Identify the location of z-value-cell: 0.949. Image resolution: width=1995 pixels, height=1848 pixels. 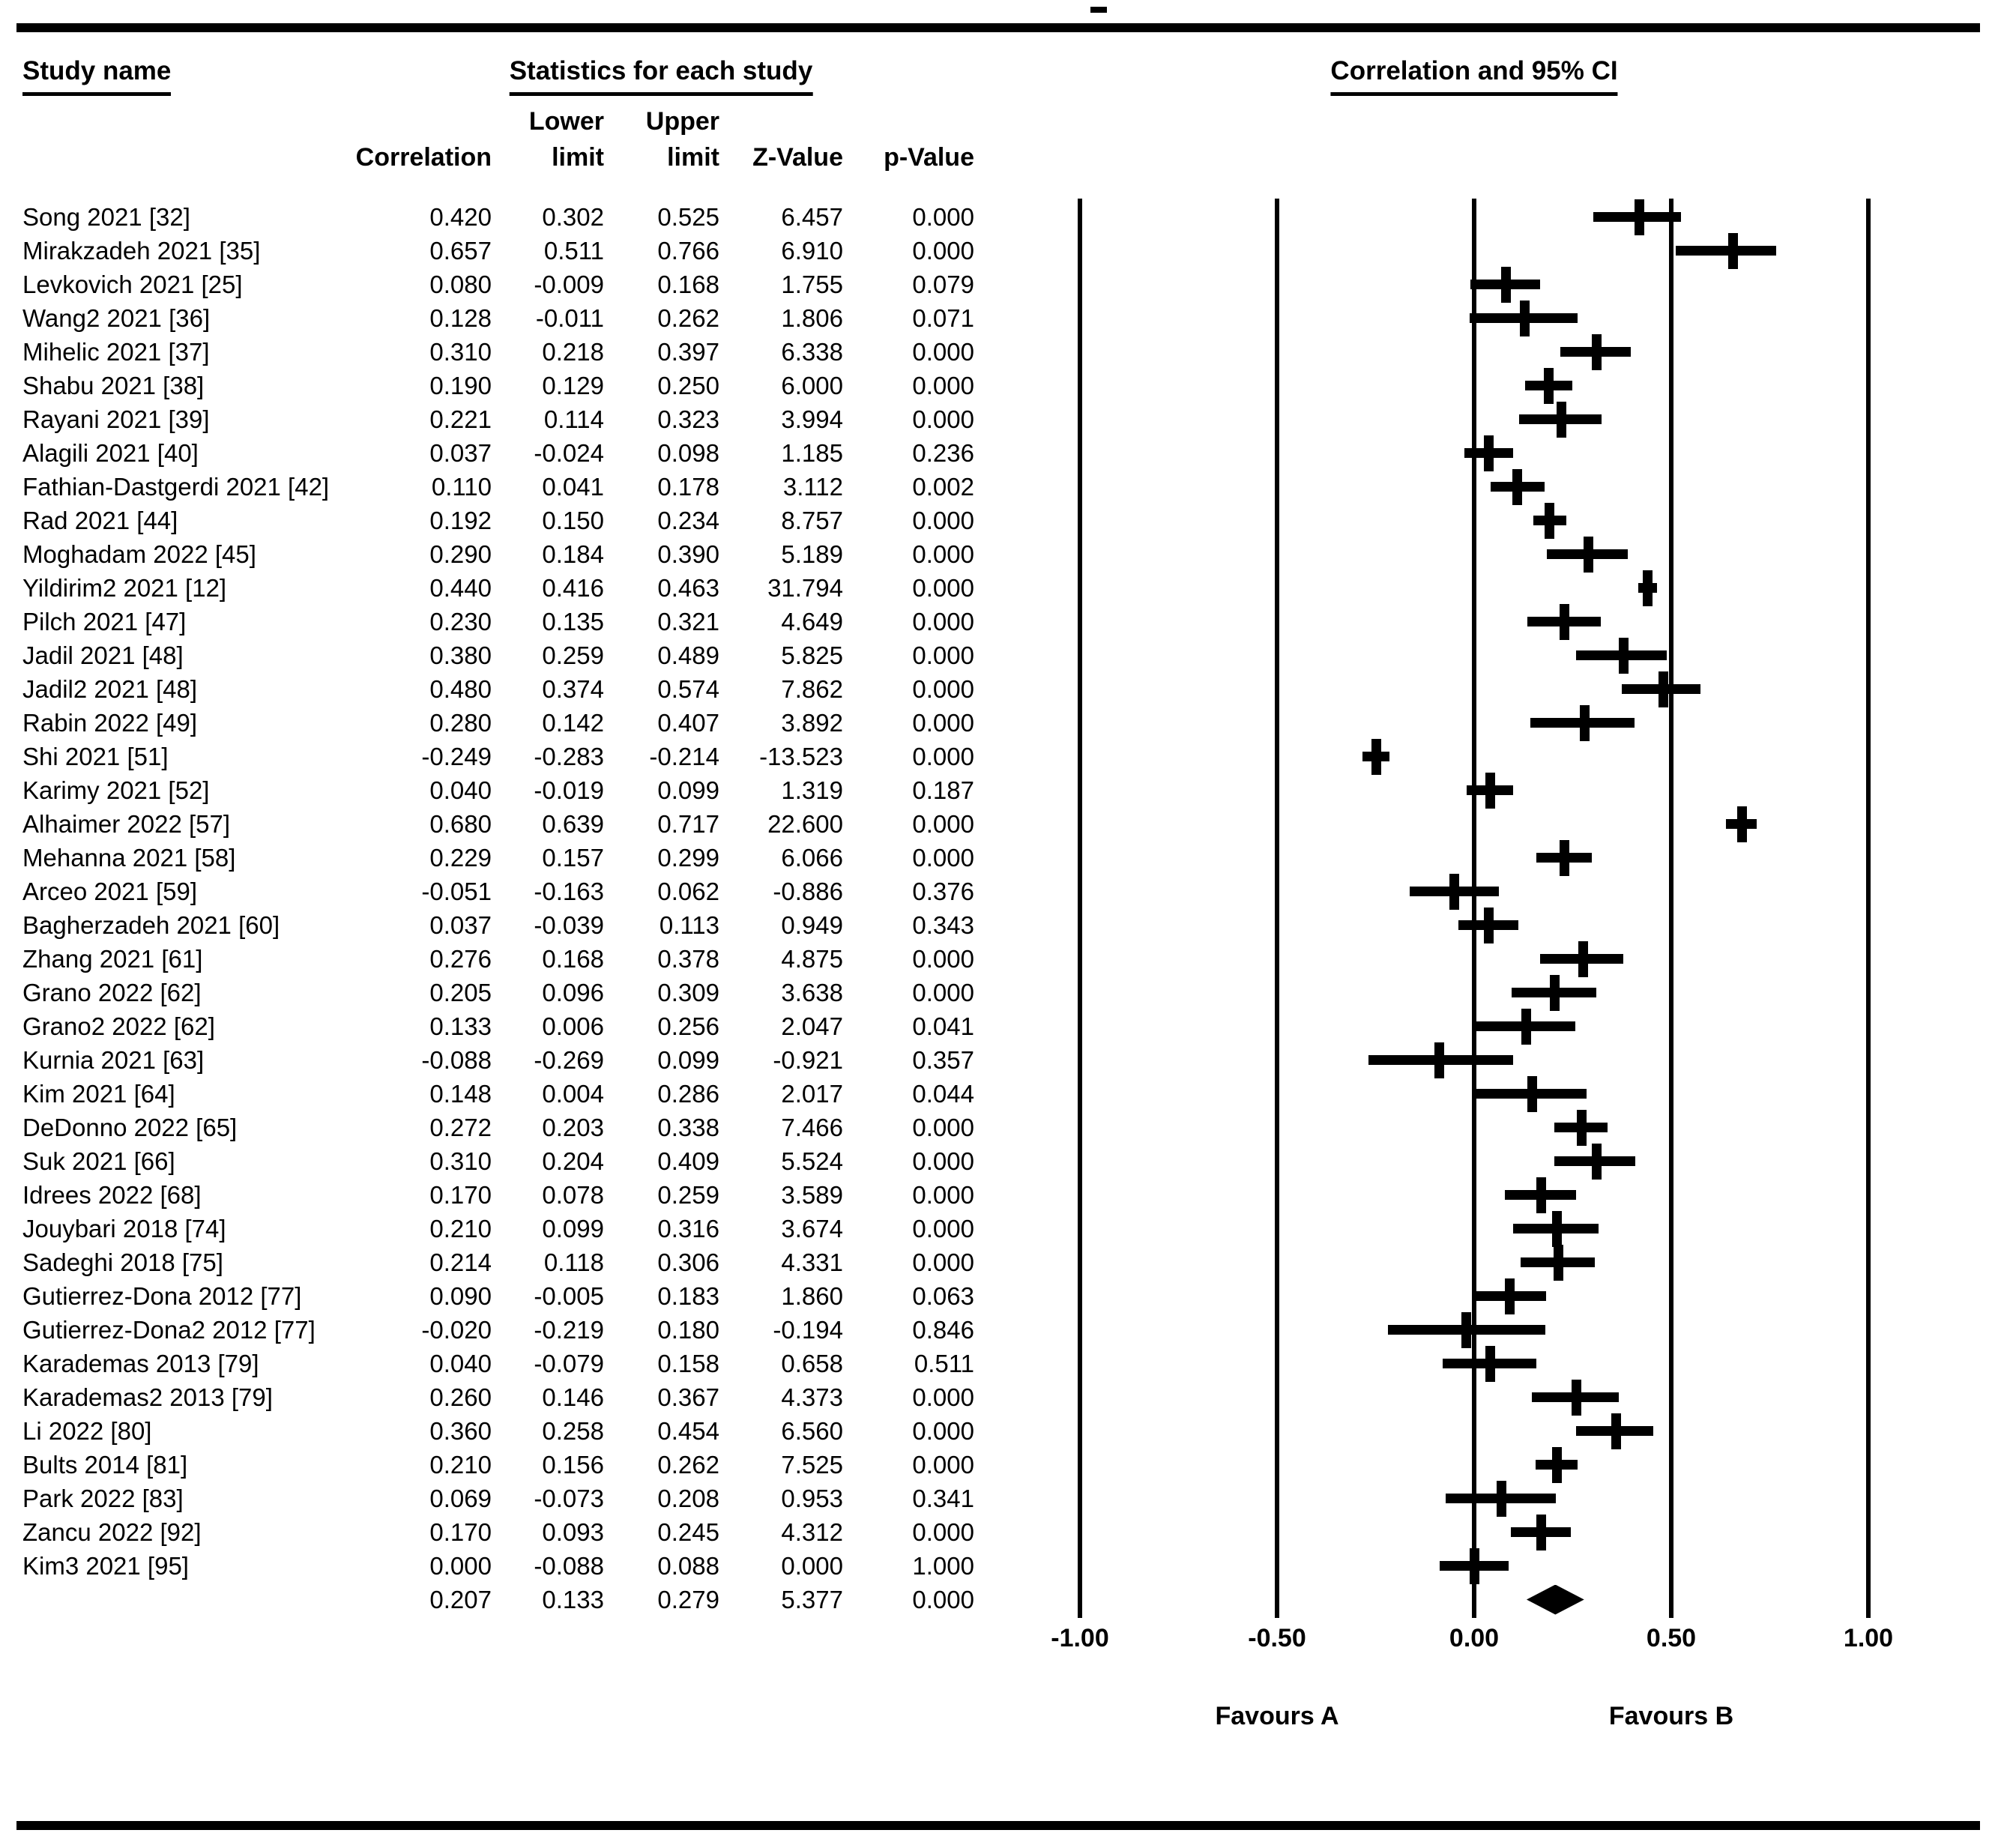
(812, 925).